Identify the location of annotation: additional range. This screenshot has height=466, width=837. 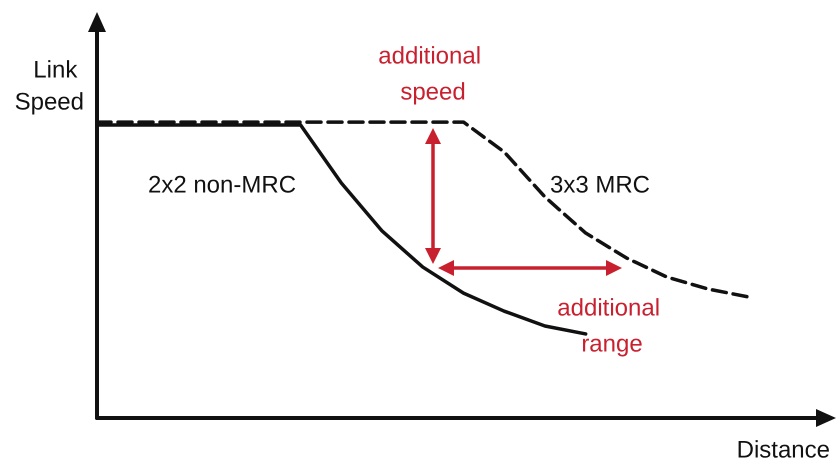
(612, 326).